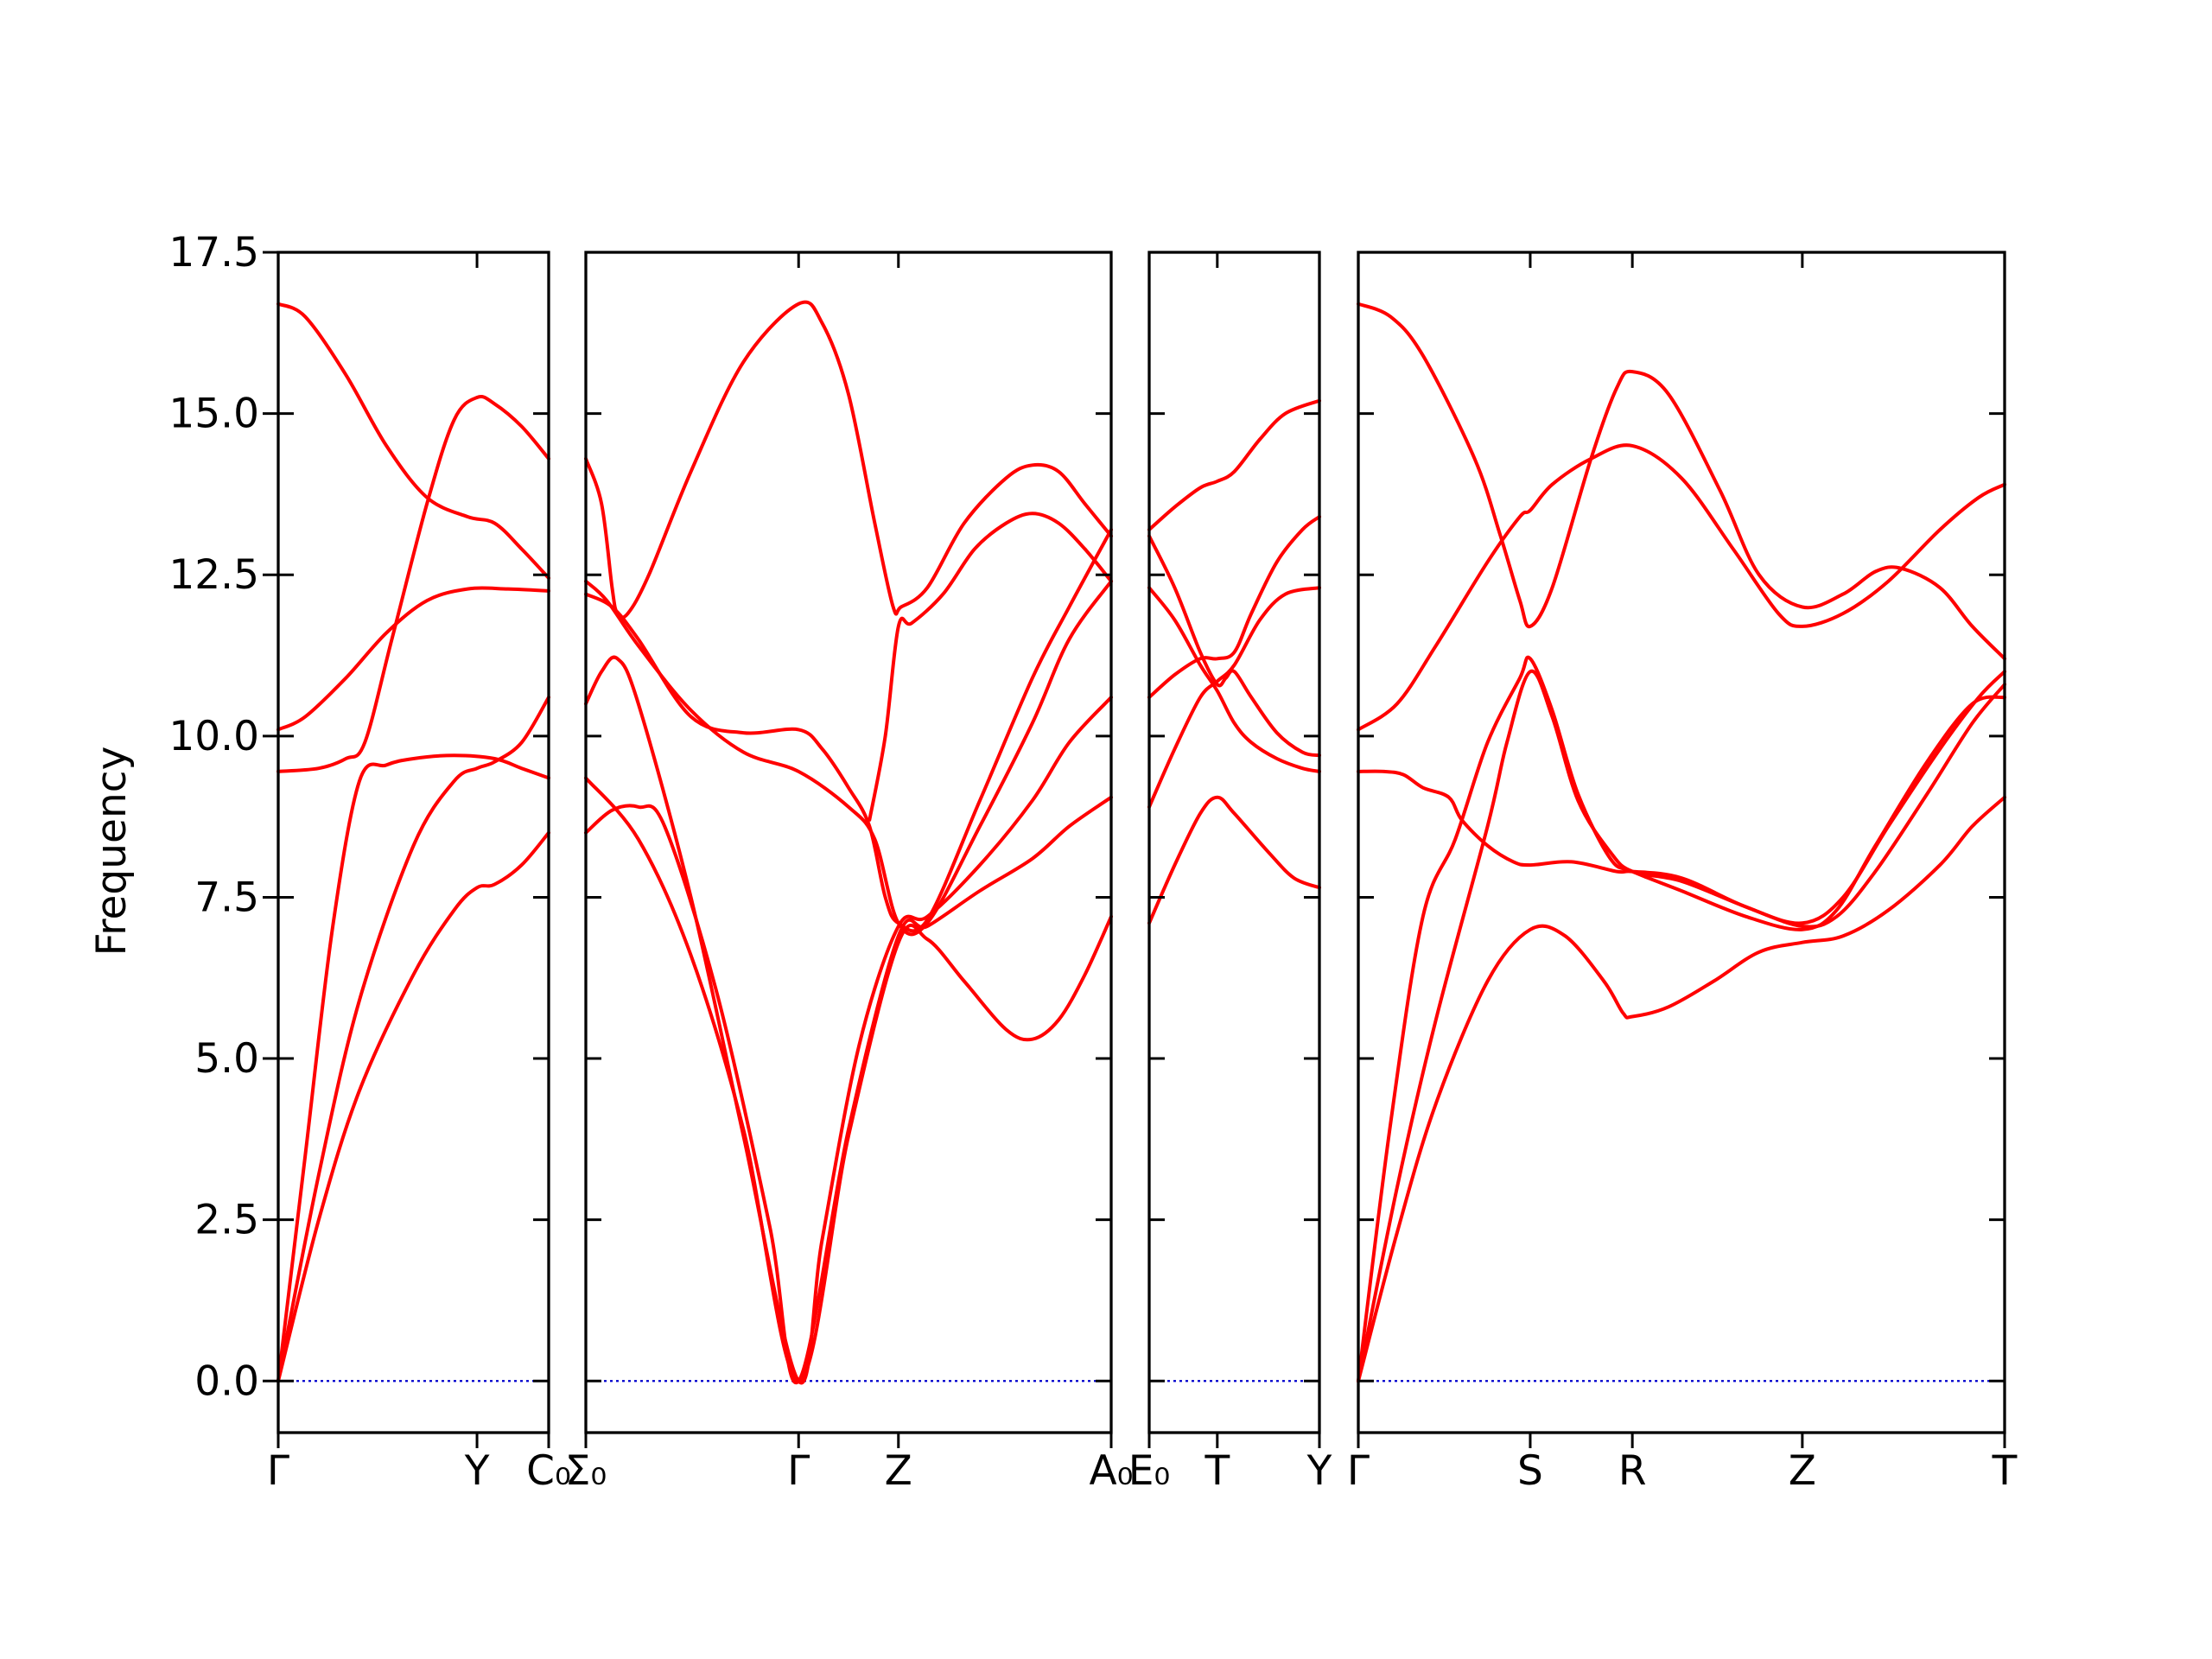  Describe the element at coordinates (1530, 1471) in the screenshot. I see `x-tick-label: S` at that location.